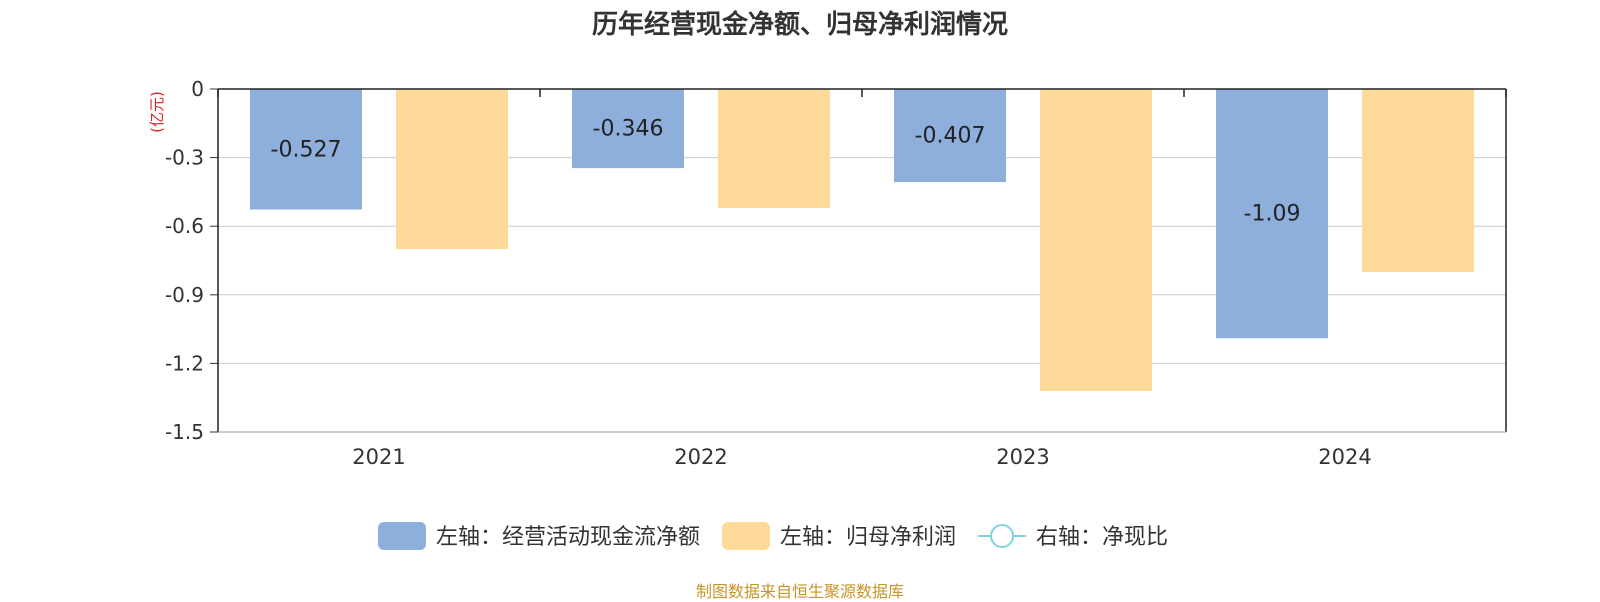  Describe the element at coordinates (157, 112) in the screenshot. I see `y-axis-label: (亿元)` at that location.